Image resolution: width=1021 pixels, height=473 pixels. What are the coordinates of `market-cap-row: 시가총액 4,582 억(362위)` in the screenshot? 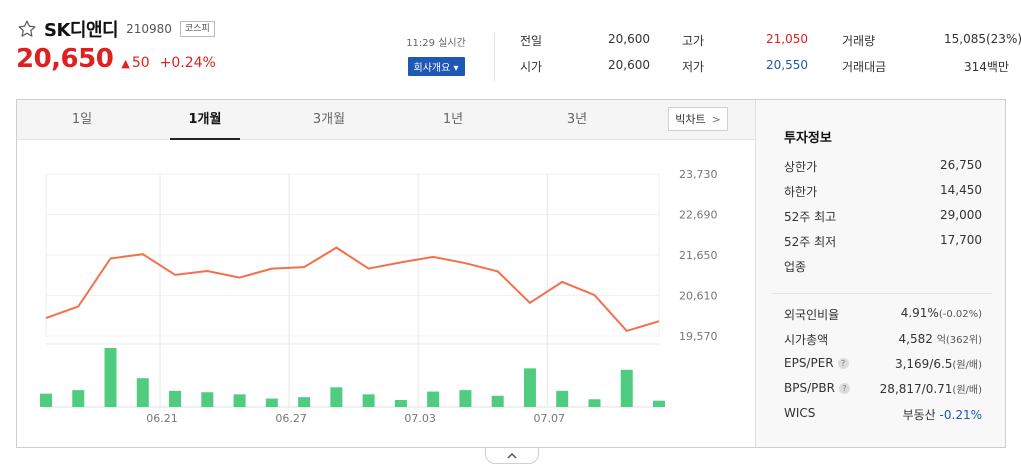 It's located at (883, 339).